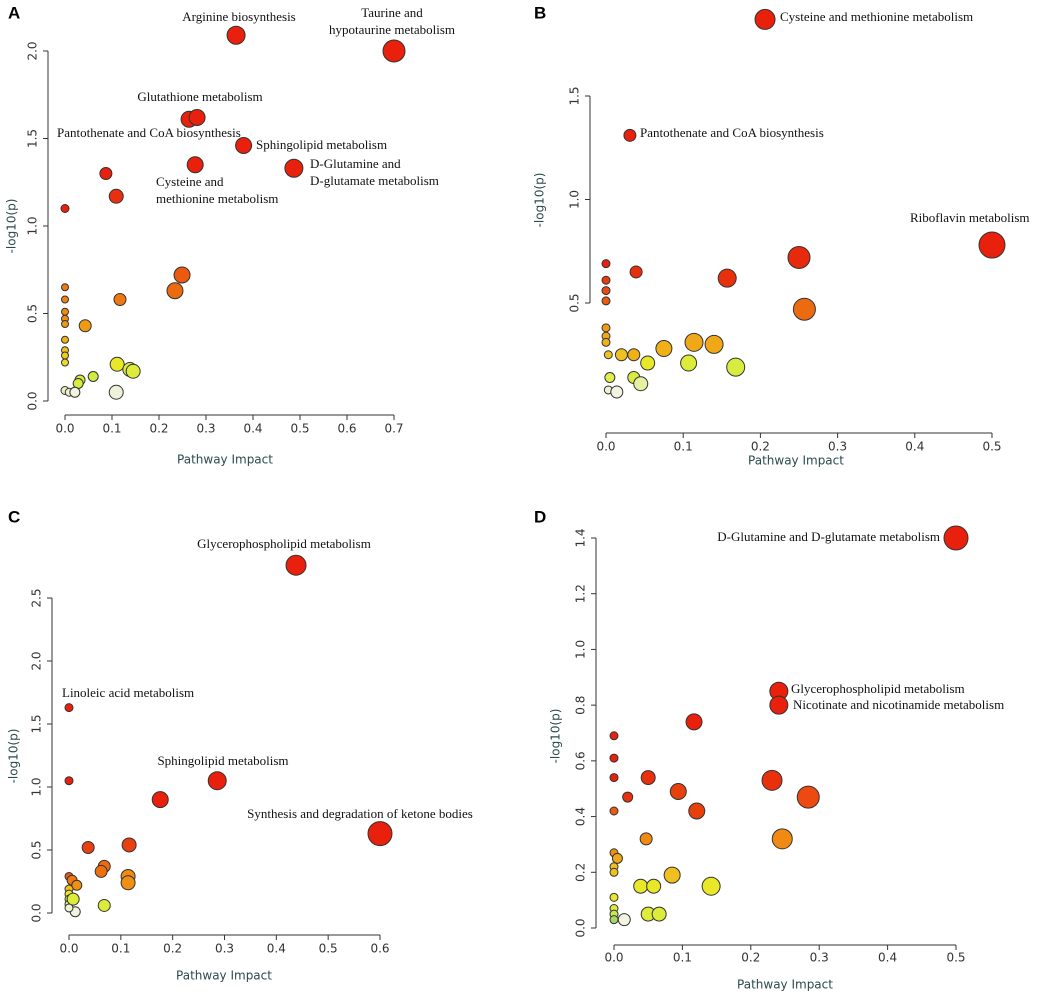 This screenshot has height=997, width=1052. I want to click on point-label: Riboflavin metabolism, so click(970, 217).